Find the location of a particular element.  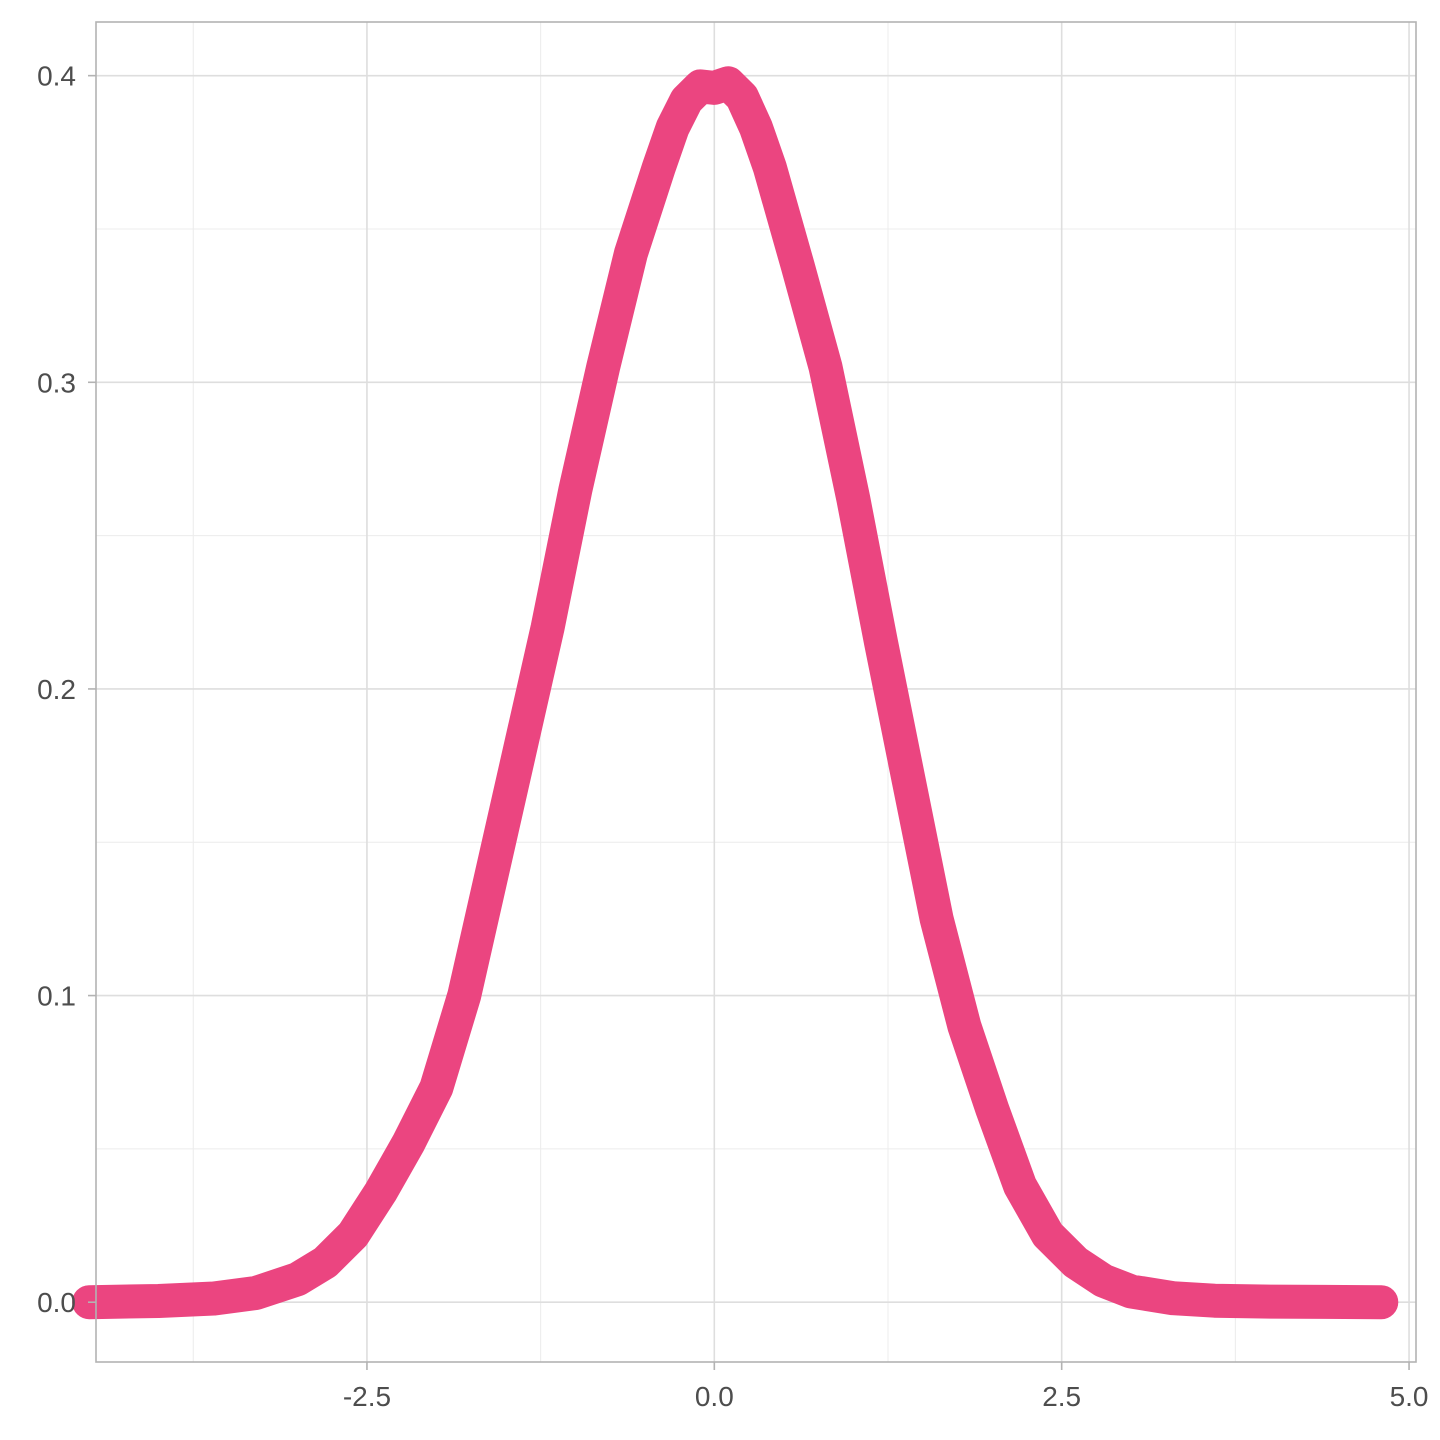

x-tick-label: 2.5 is located at coordinates (1061, 1396).